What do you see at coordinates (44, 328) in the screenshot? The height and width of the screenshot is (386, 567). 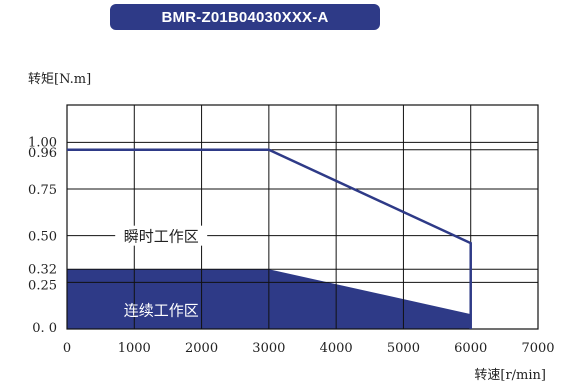 I see `y-tick-label: 0. 0` at bounding box center [44, 328].